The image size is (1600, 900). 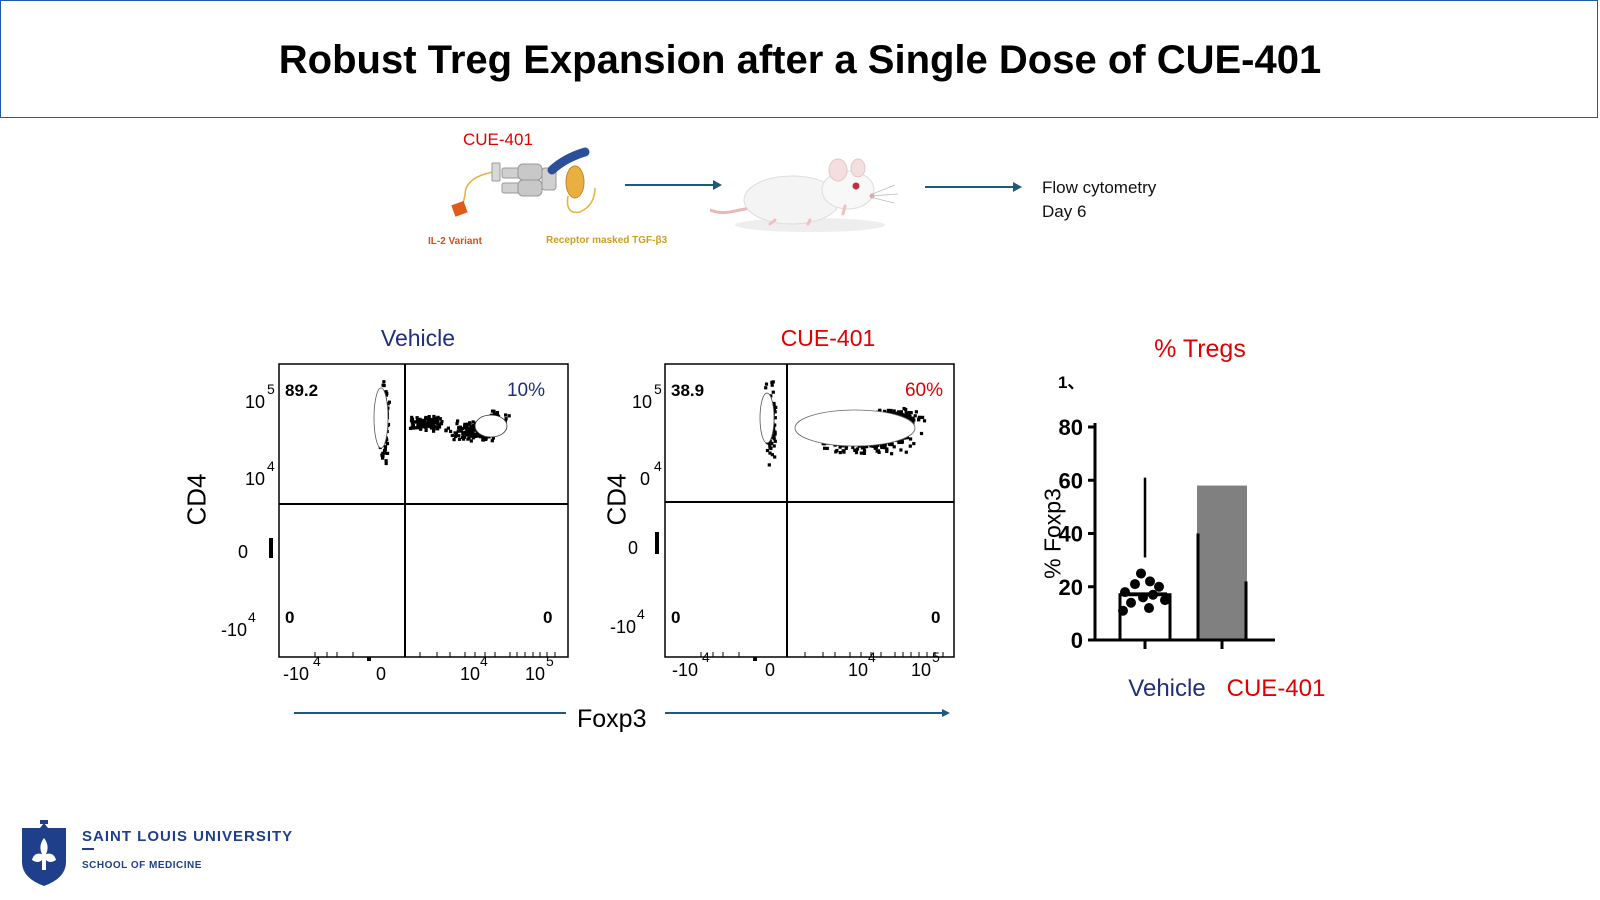 I want to click on y-tick: -10, so click(x=234, y=630).